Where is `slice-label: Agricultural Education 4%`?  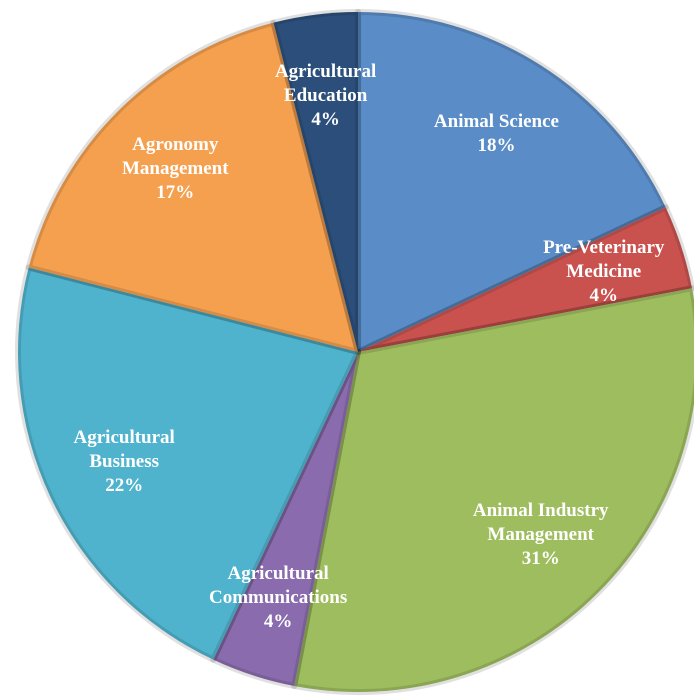 slice-label: Agricultural Education 4% is located at coordinates (326, 96).